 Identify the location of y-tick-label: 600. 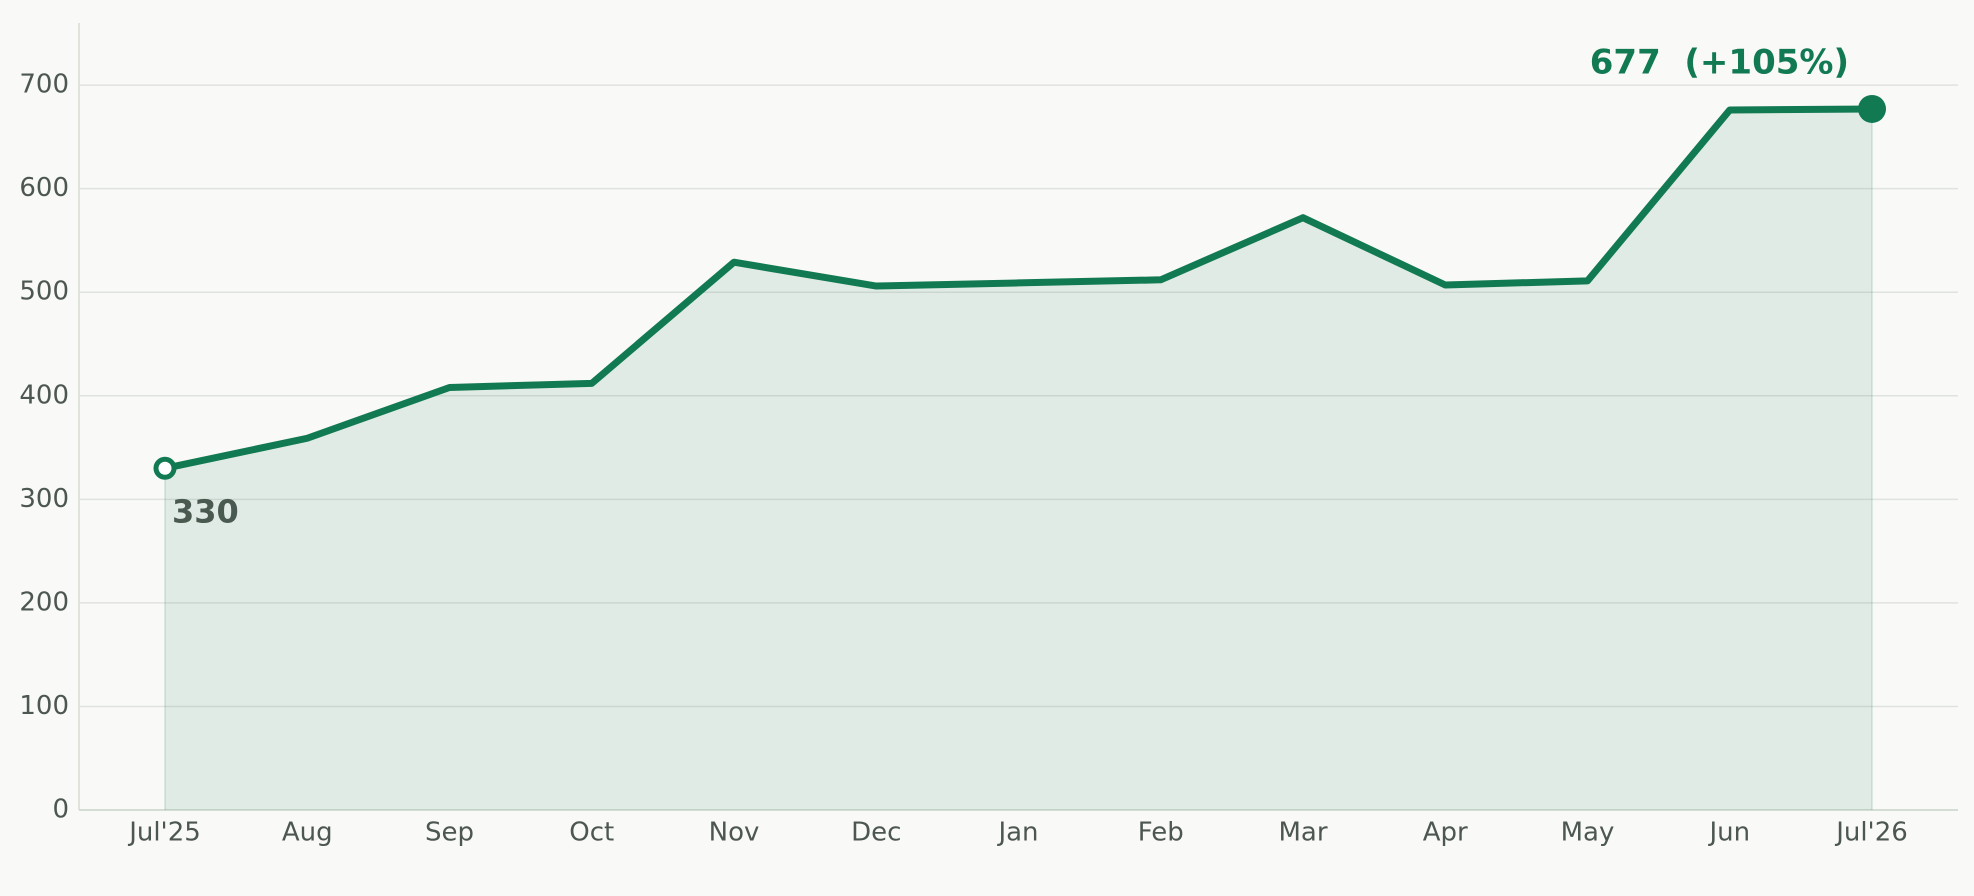
(44, 188).